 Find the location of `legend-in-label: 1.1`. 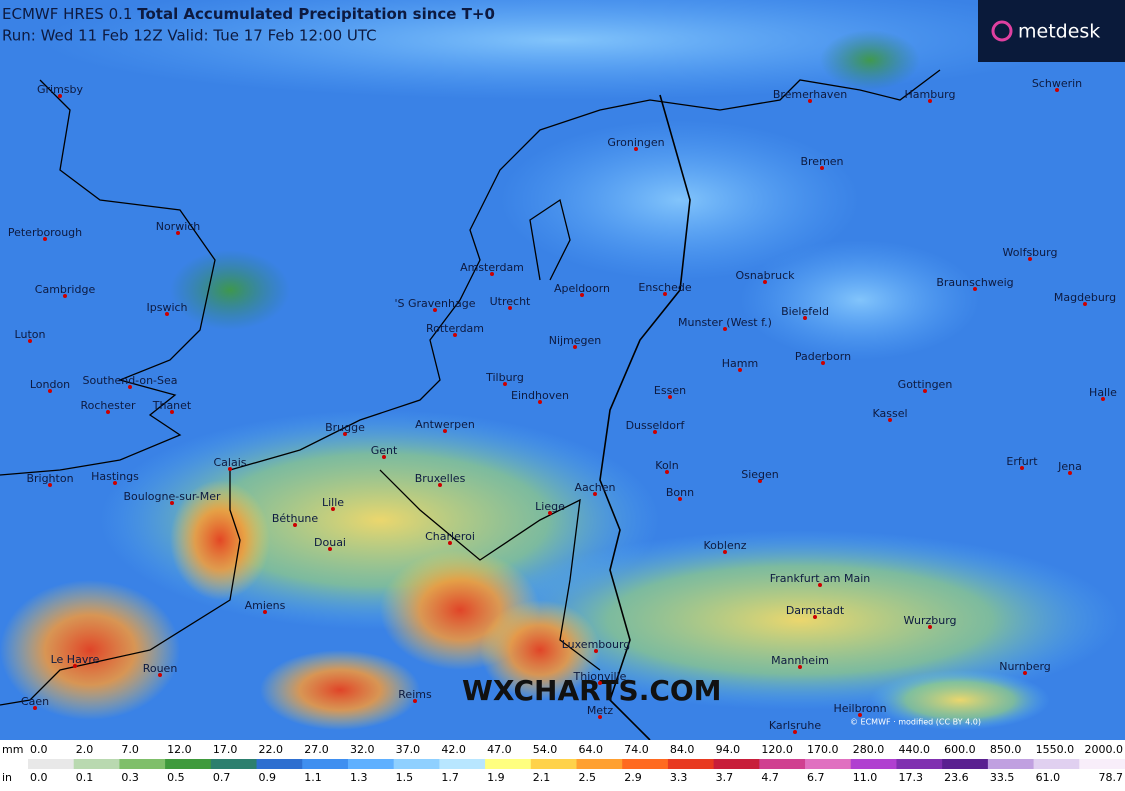

legend-in-label: 1.1 is located at coordinates (313, 777).